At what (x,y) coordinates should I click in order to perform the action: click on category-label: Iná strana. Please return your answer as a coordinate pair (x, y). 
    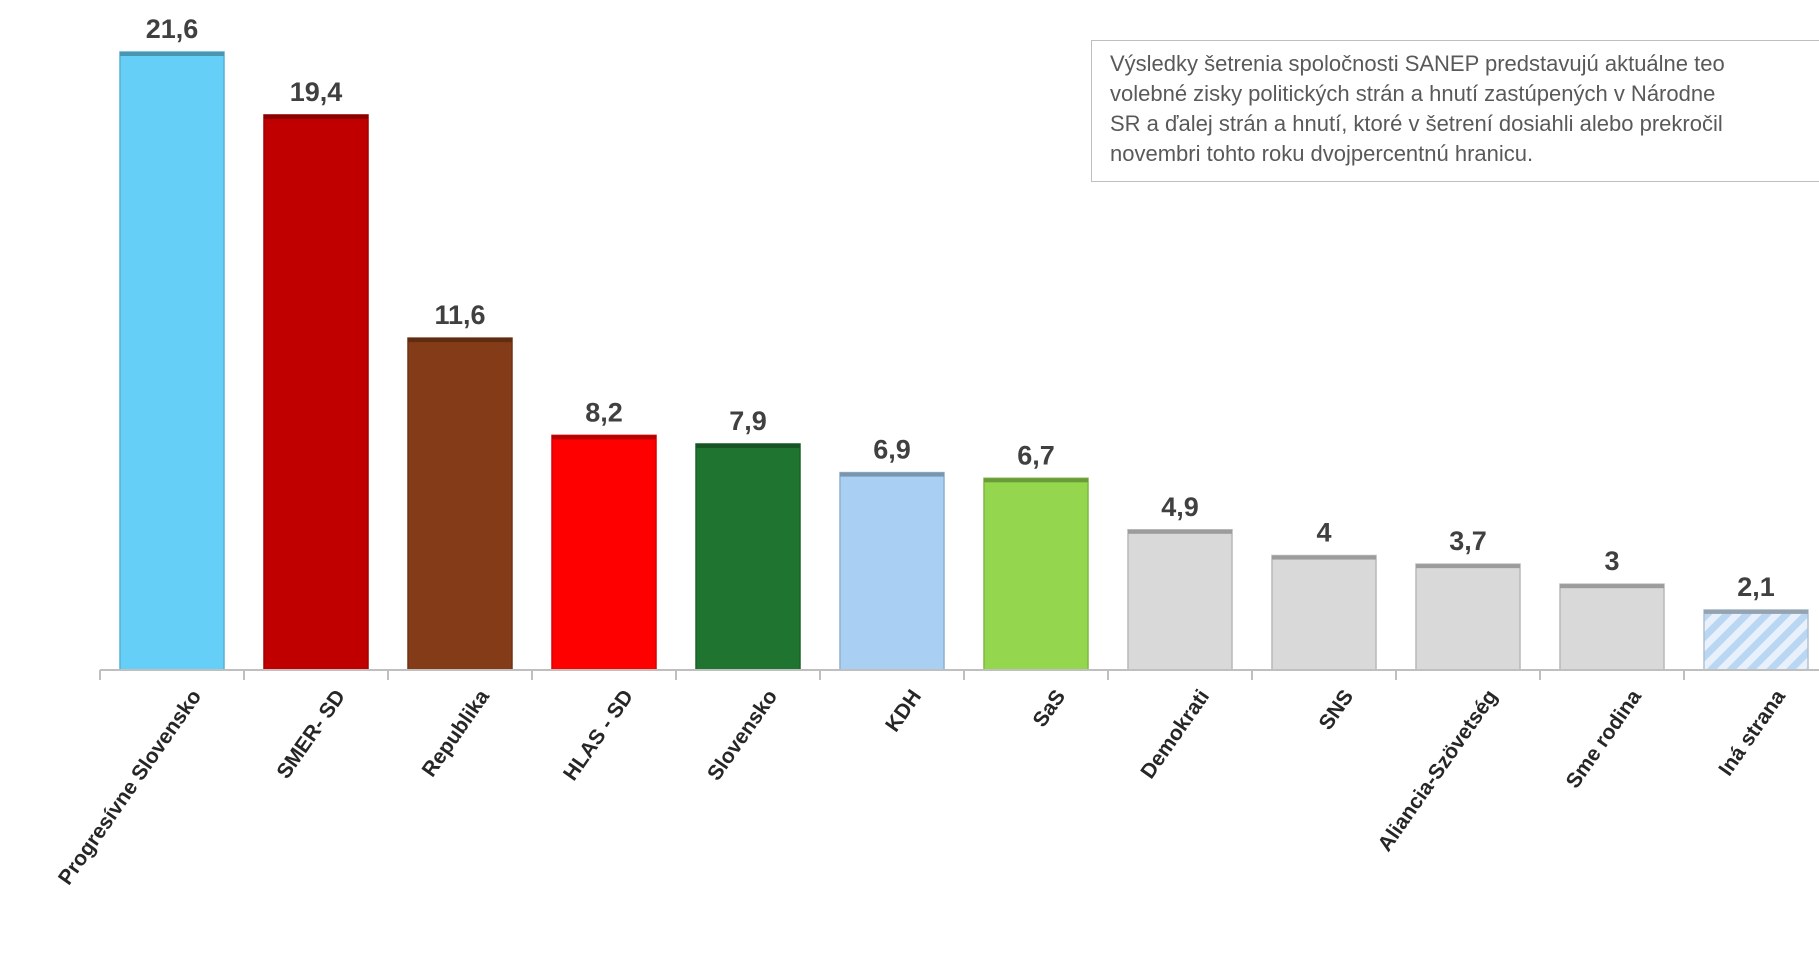
    Looking at the image, I should click on (1752, 732).